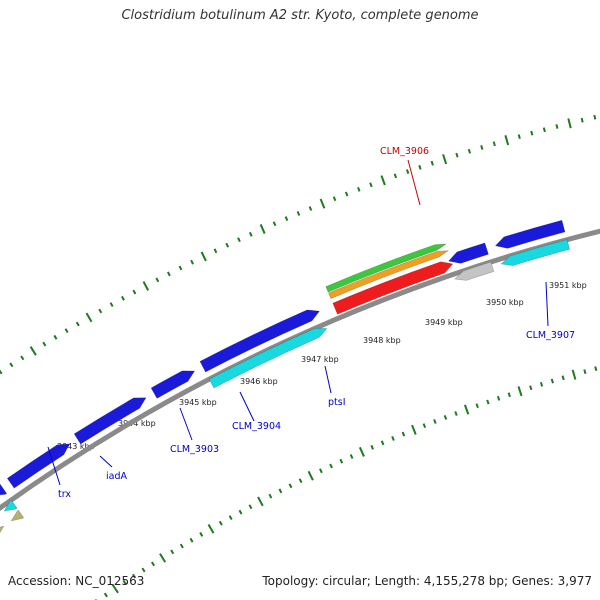 The height and width of the screenshot is (600, 600). Describe the element at coordinates (110, 421) in the screenshot. I see `gene-feature-CLM_3903-cds` at that location.